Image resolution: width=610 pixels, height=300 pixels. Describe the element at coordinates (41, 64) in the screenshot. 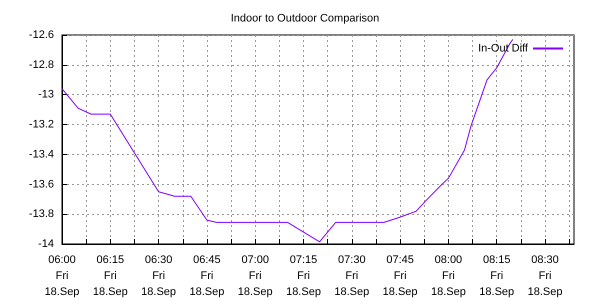

I see `y-tick-label: -12.8` at that location.